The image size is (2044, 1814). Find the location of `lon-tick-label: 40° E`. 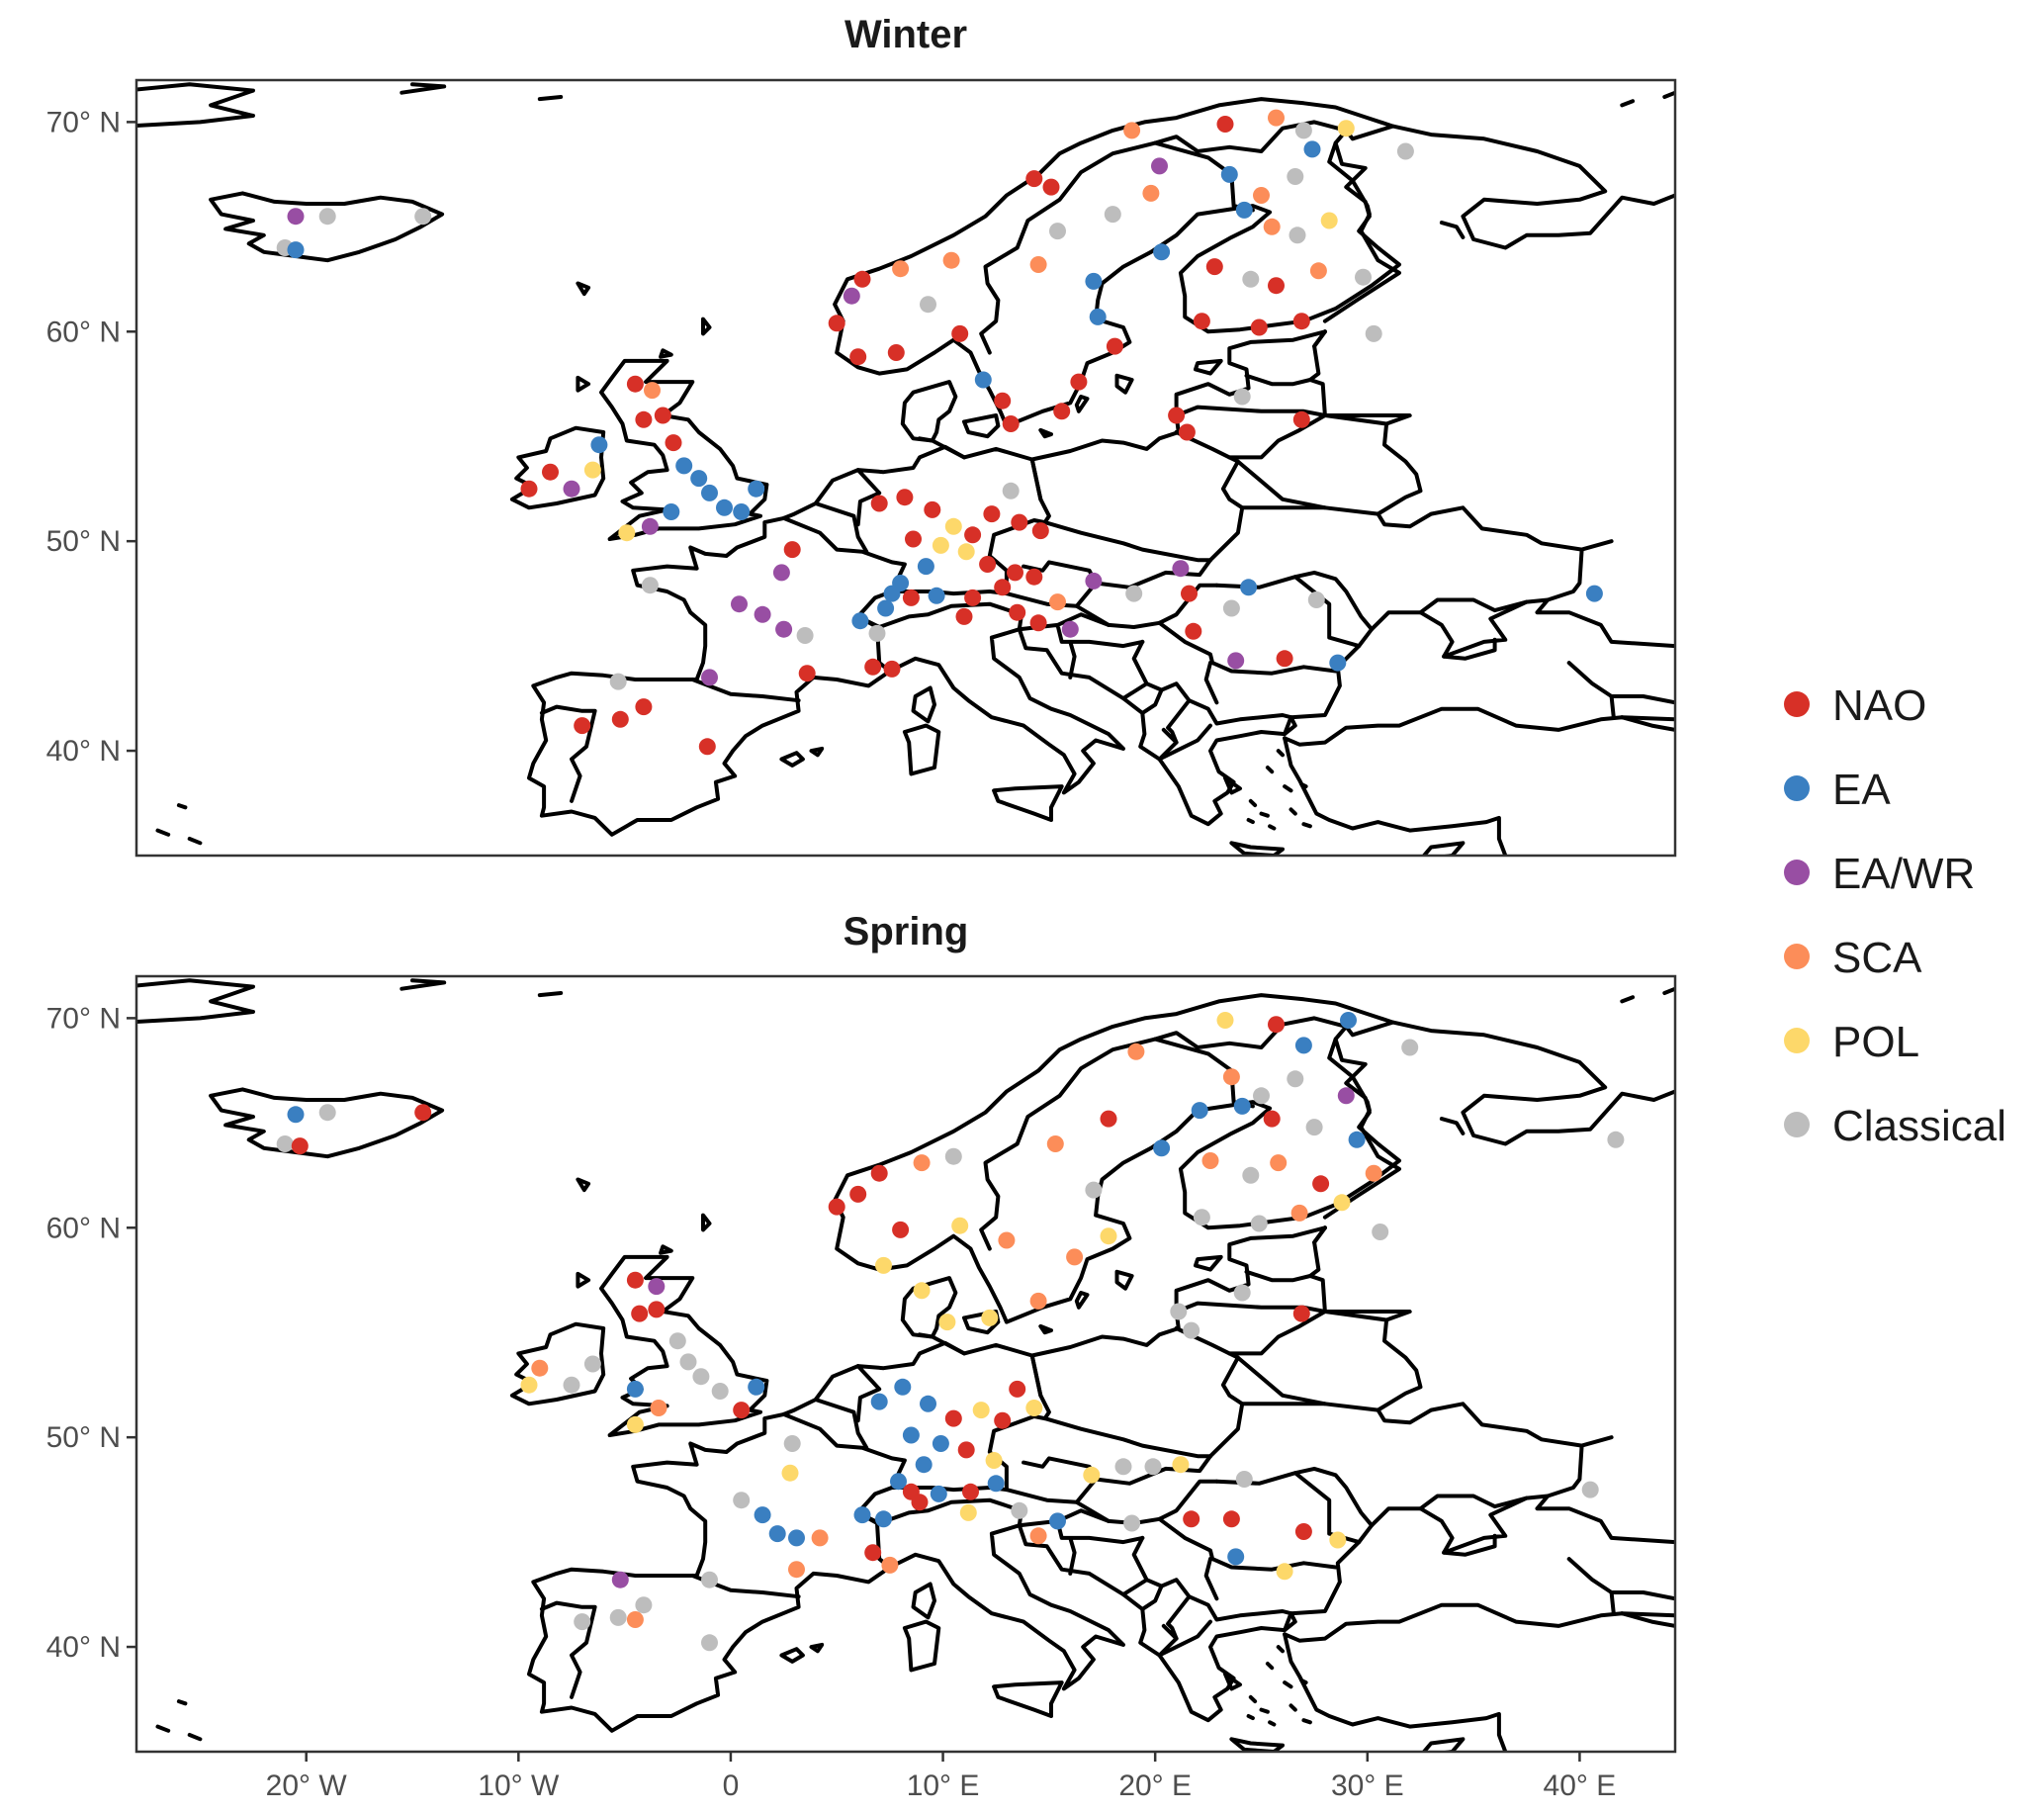

lon-tick-label: 40° E is located at coordinates (1580, 1785).